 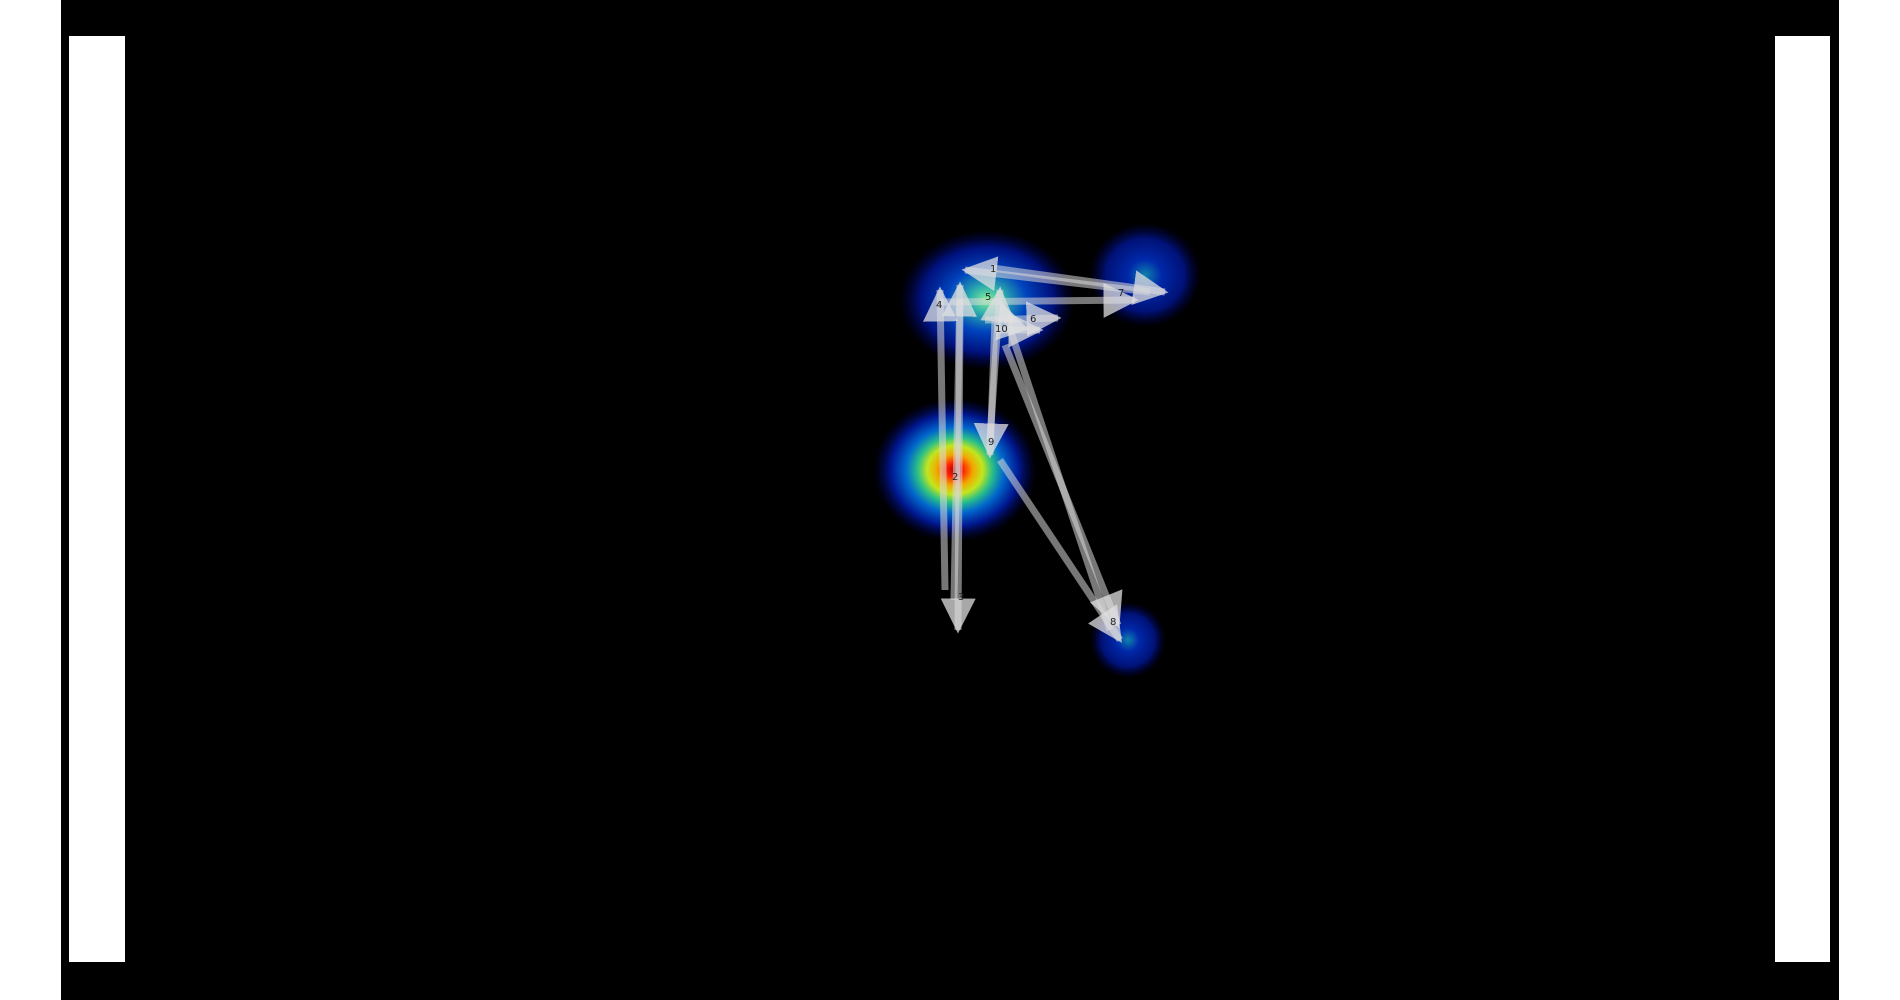 What do you see at coordinates (1113, 622) in the screenshot?
I see `fixation-label: 8` at bounding box center [1113, 622].